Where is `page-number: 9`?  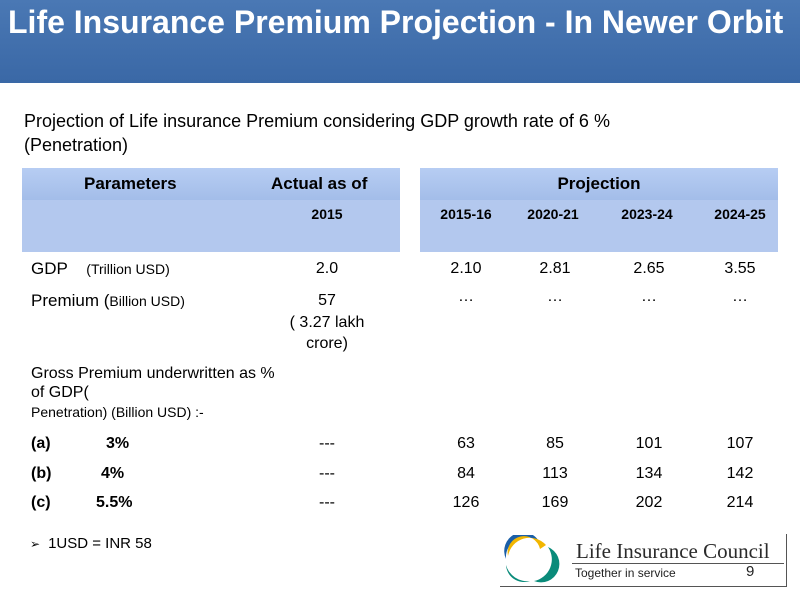
page-number: 9 is located at coordinates (750, 571).